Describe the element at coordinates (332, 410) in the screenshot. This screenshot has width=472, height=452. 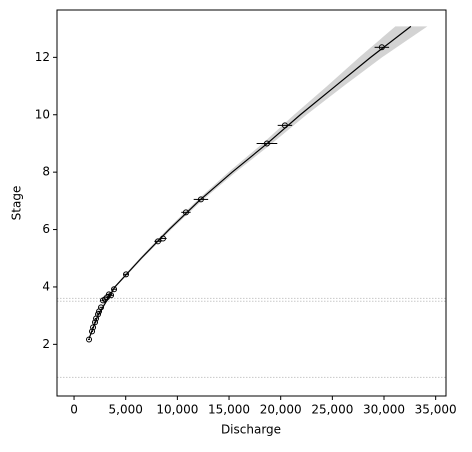
I see `x-tick-label: 25,000` at that location.